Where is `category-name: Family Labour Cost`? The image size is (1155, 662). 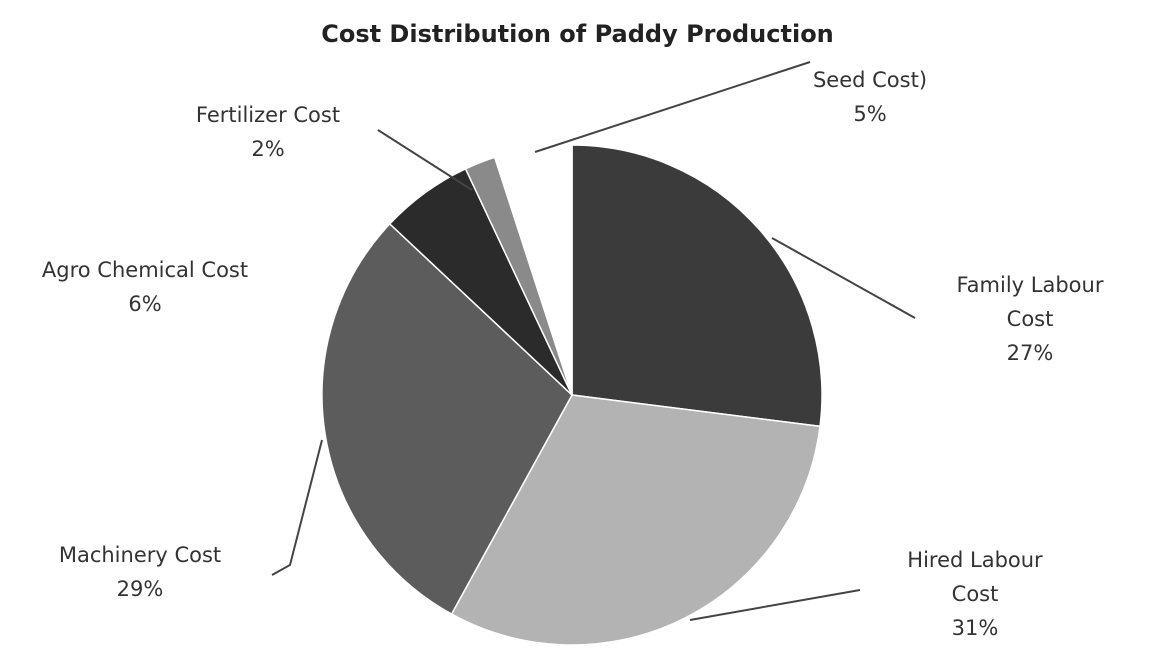
category-name: Family Labour Cost is located at coordinates (1030, 302).